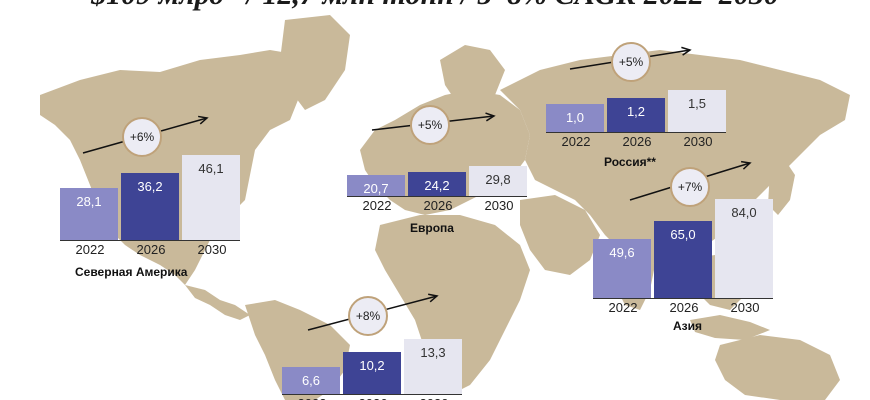 The width and height of the screenshot is (870, 400). Describe the element at coordinates (437, 184) in the screenshot. I see `region-1-bar-2026: 24,2` at that location.